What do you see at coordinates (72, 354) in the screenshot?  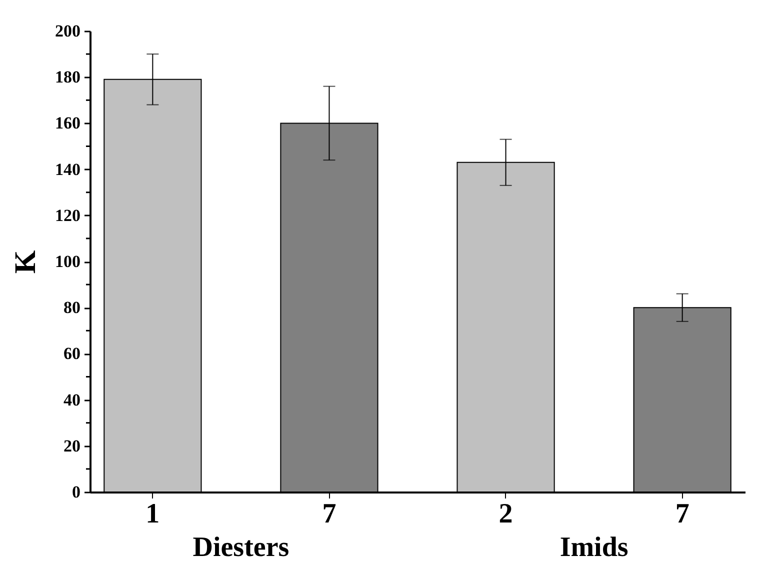 I see `y-tick-label: 60` at bounding box center [72, 354].